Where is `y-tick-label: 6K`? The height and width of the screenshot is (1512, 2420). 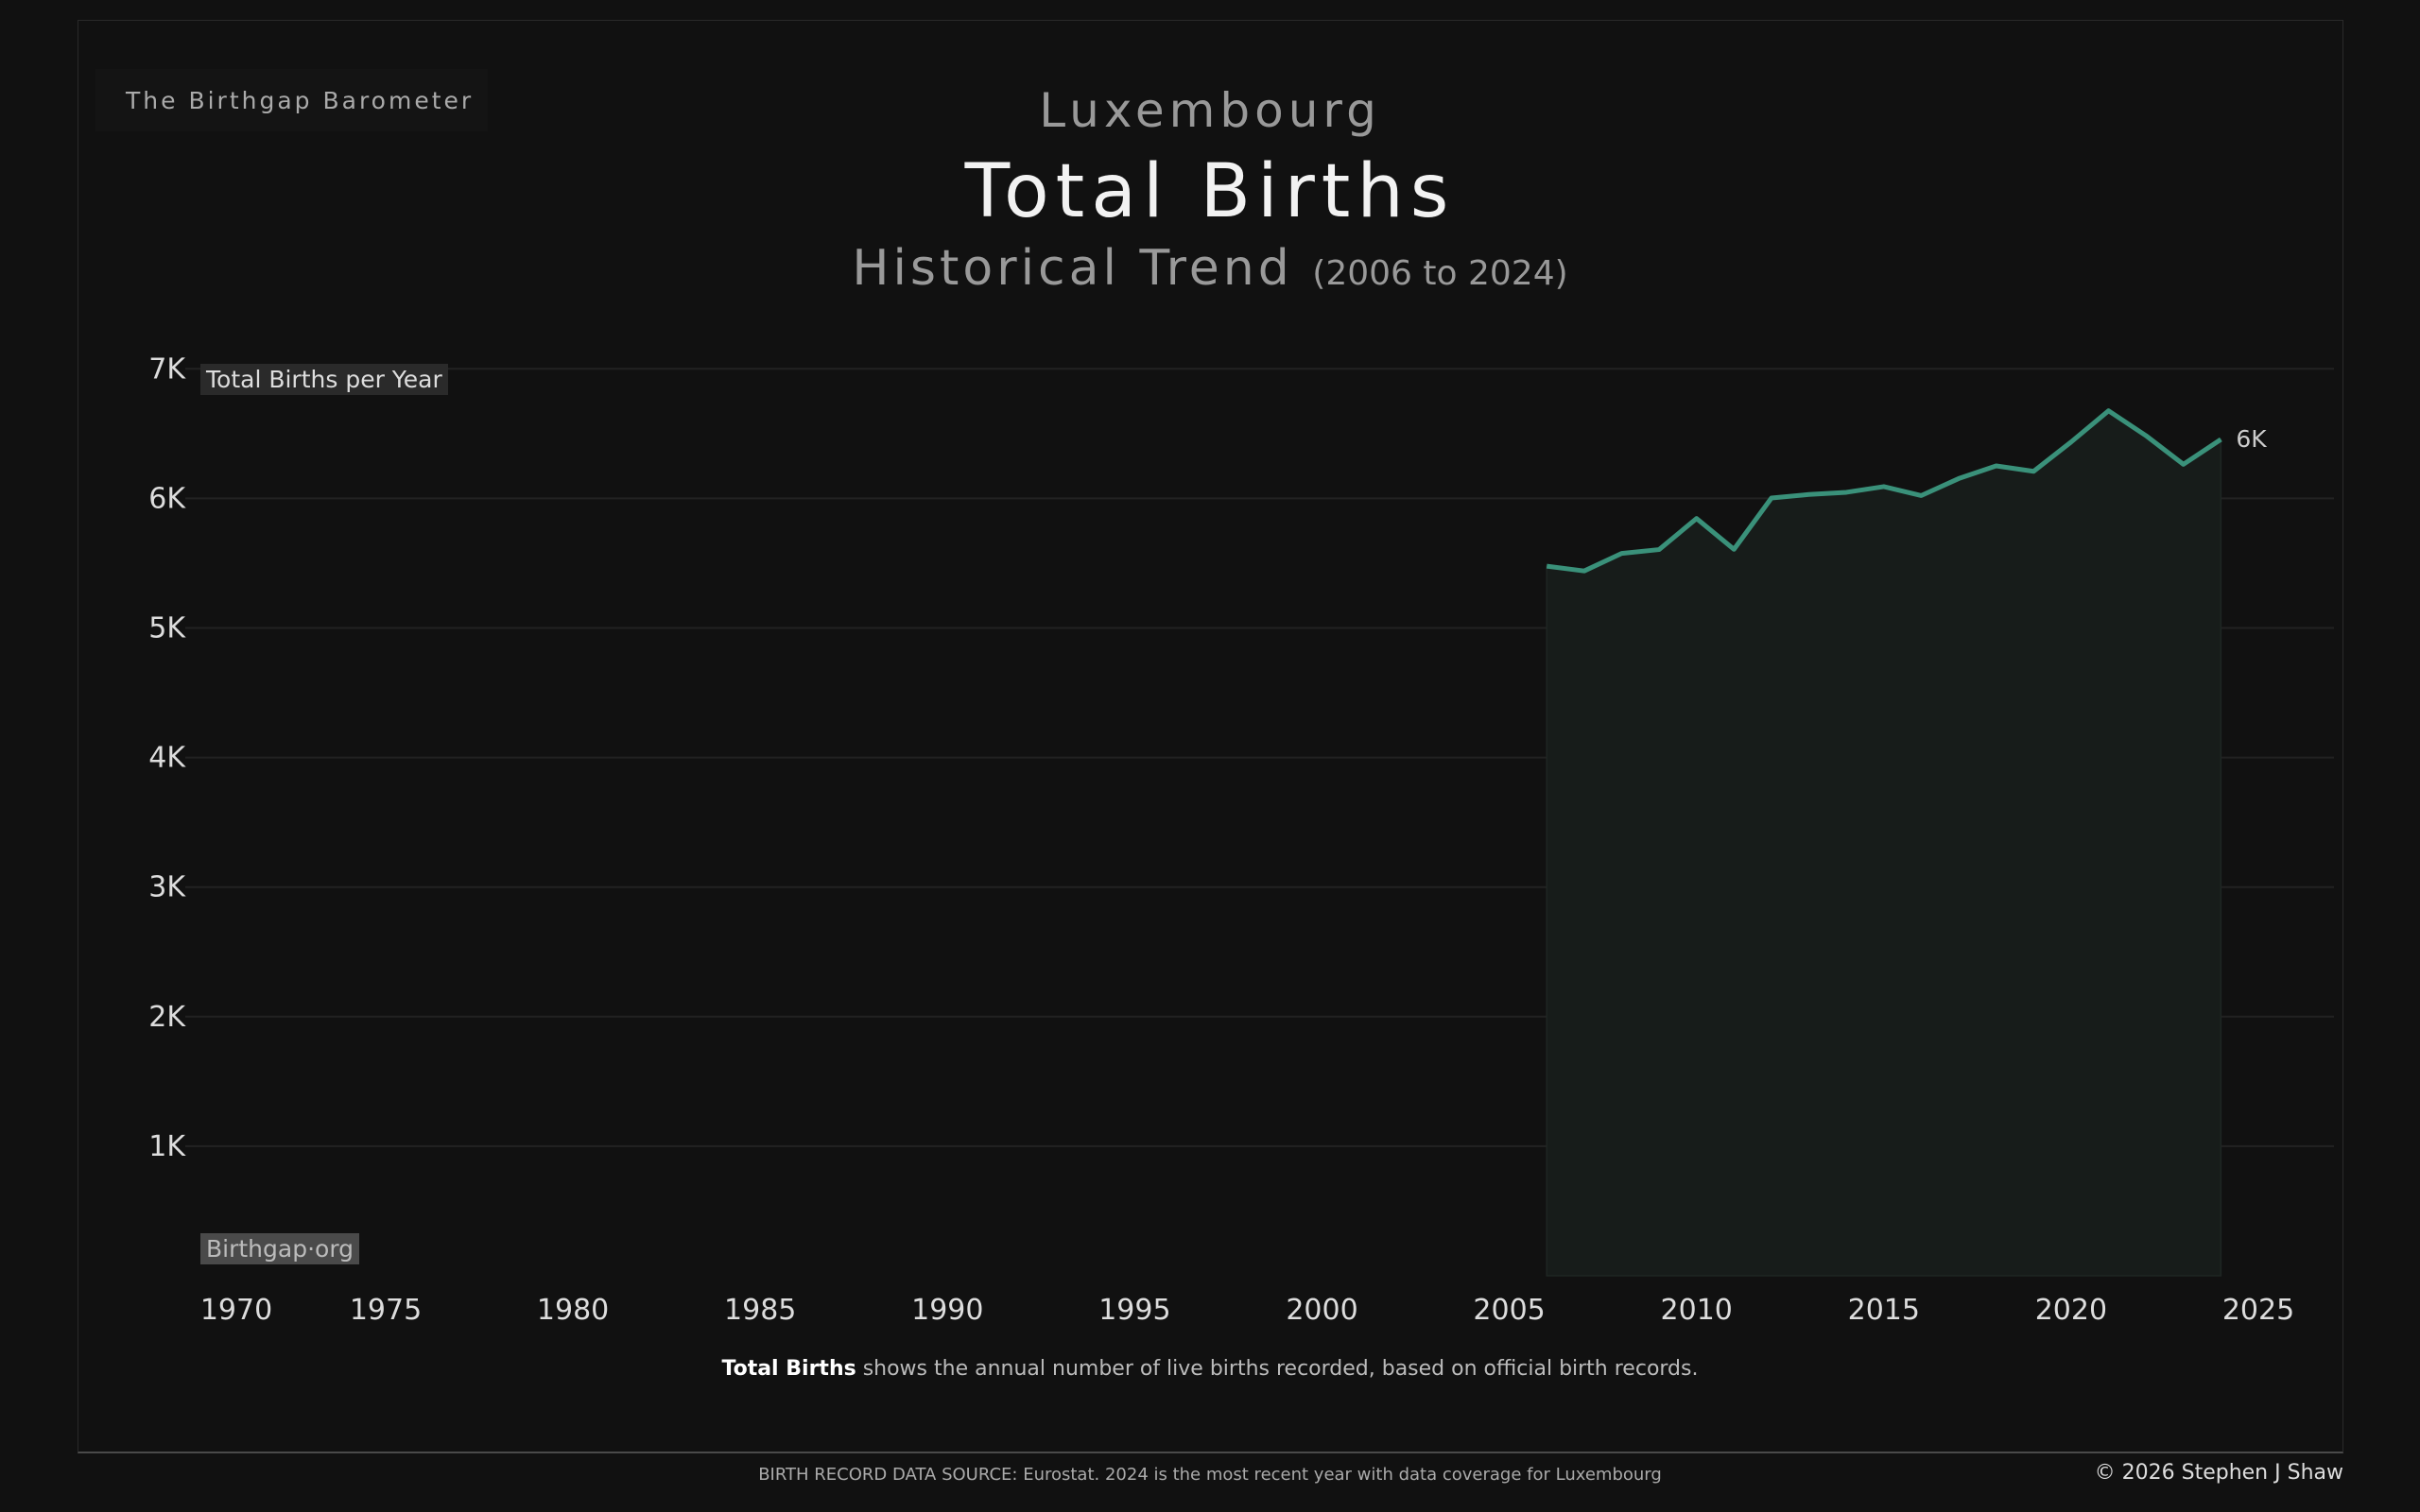
y-tick-label: 6K is located at coordinates (167, 498).